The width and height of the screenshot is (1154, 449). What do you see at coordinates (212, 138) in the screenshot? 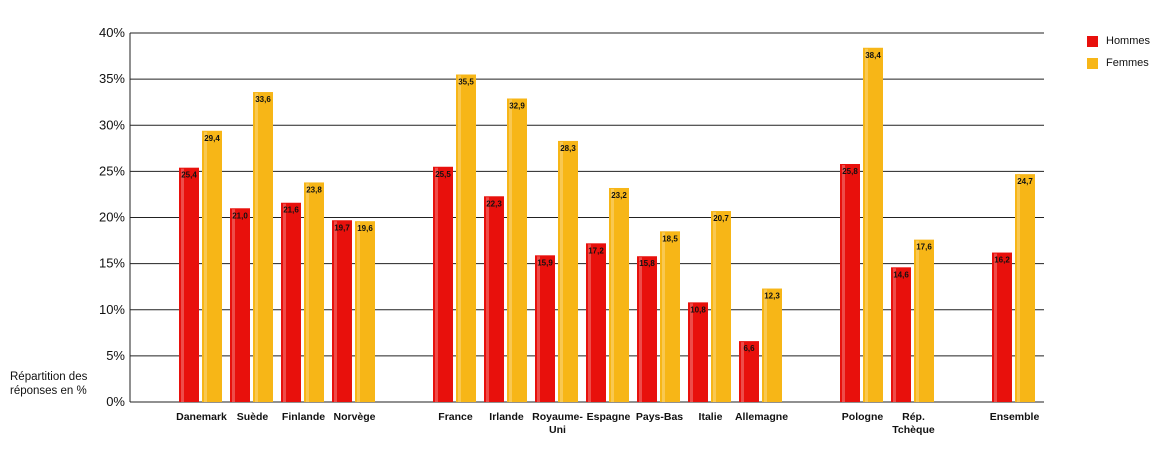
I see `data-label-femmes: 29,4` at bounding box center [212, 138].